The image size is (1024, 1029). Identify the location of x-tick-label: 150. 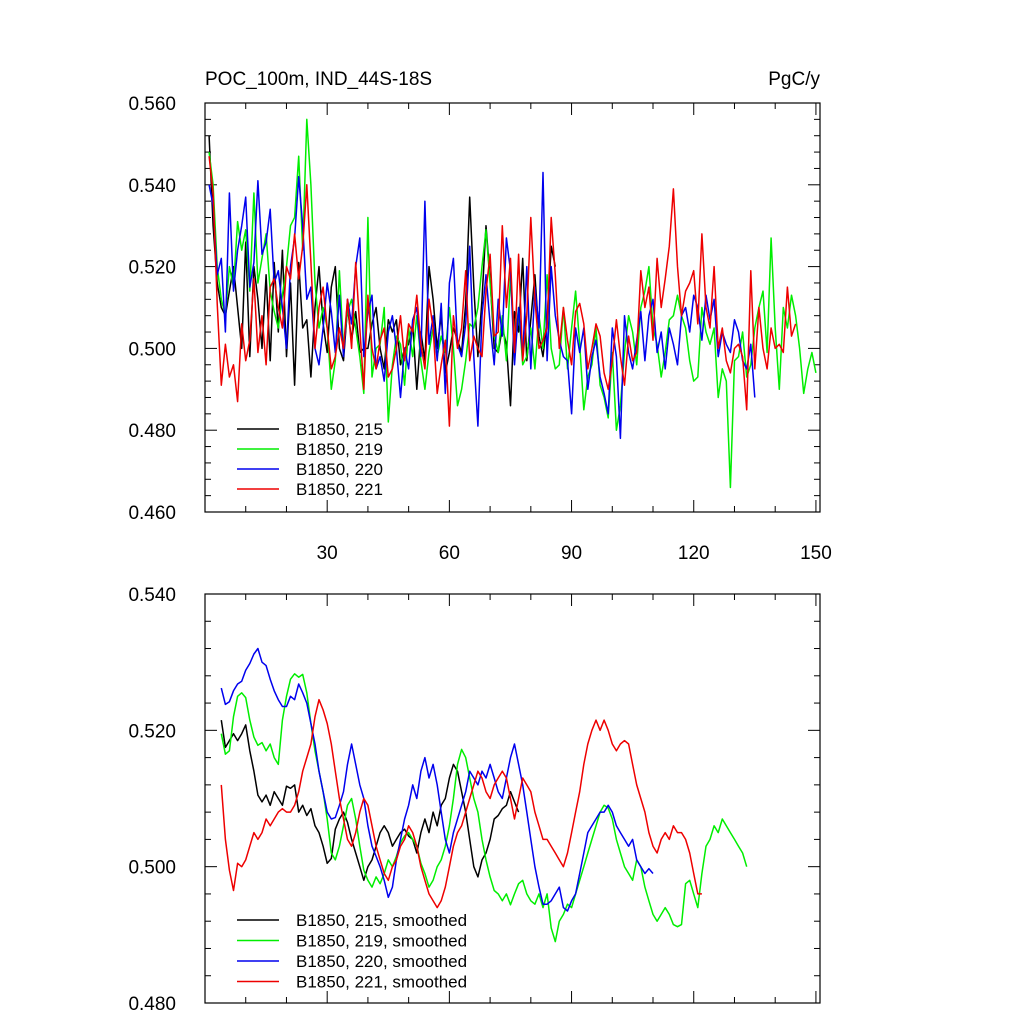
(816, 553).